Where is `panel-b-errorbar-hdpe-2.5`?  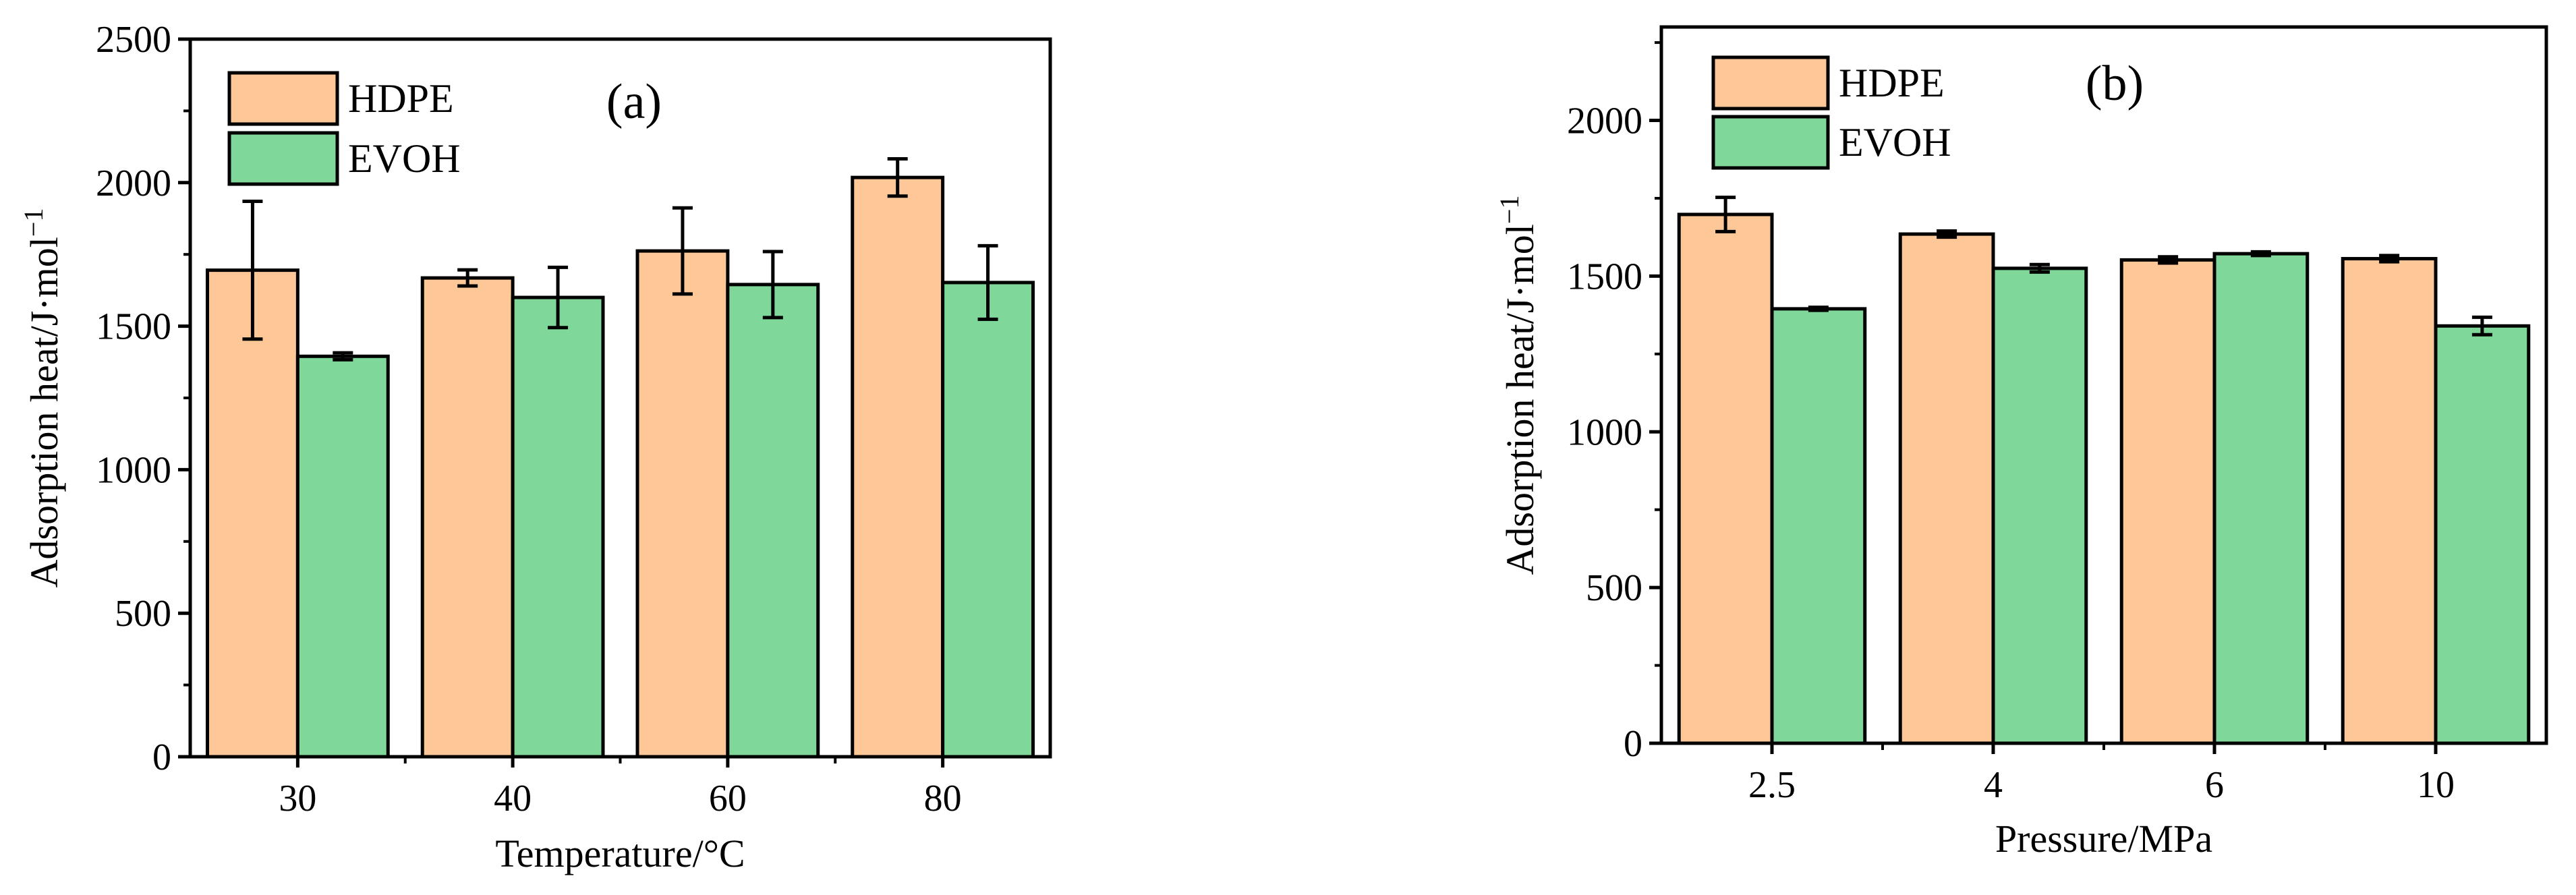 panel-b-errorbar-hdpe-2.5 is located at coordinates (1725, 214).